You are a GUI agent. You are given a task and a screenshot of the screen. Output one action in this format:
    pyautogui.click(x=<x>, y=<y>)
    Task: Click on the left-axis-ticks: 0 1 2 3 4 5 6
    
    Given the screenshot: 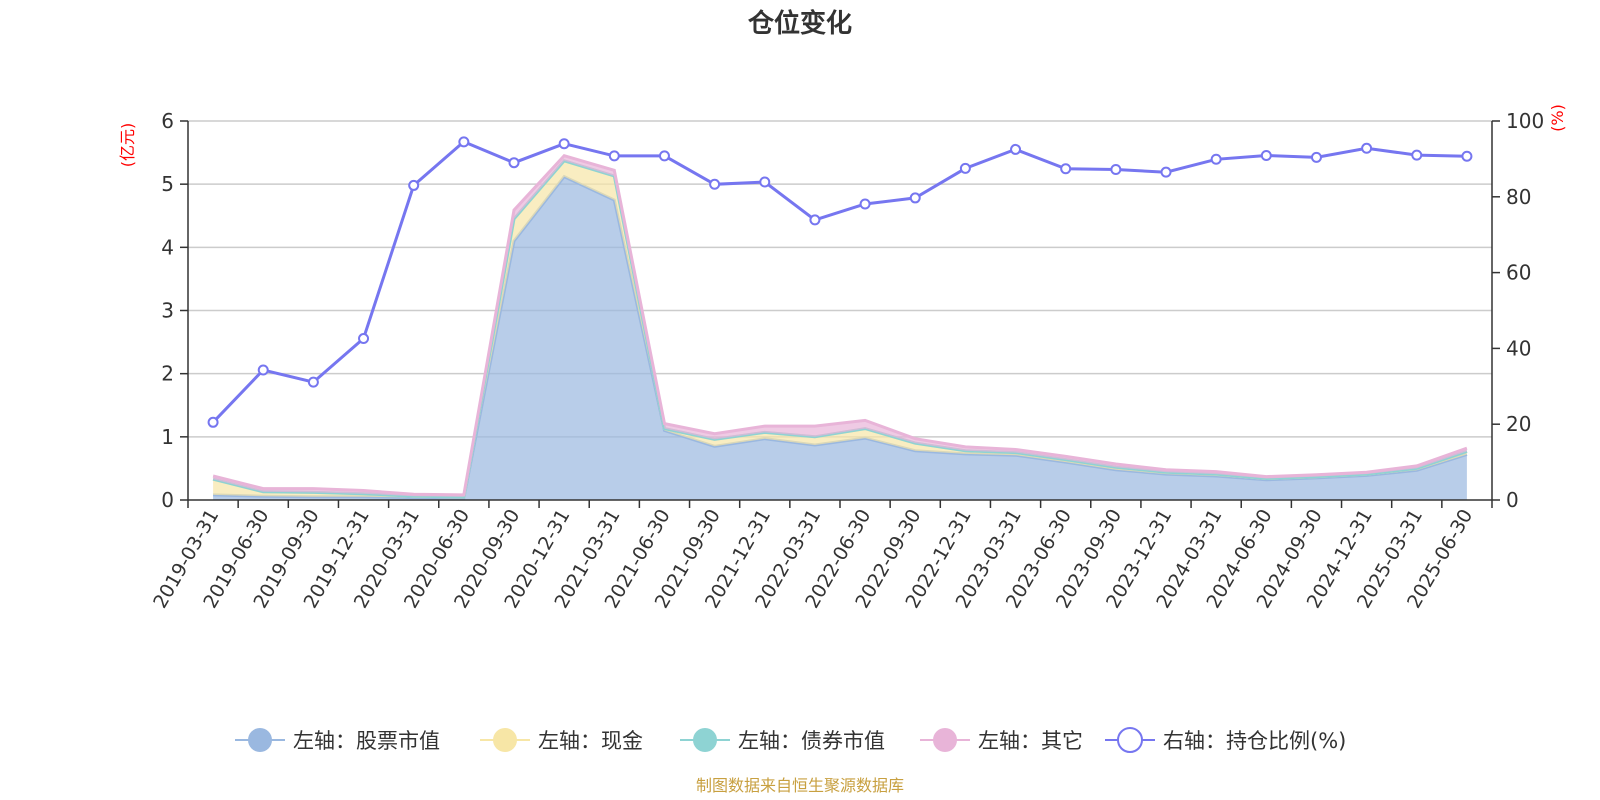 What is the action you would take?
    pyautogui.click(x=174, y=310)
    